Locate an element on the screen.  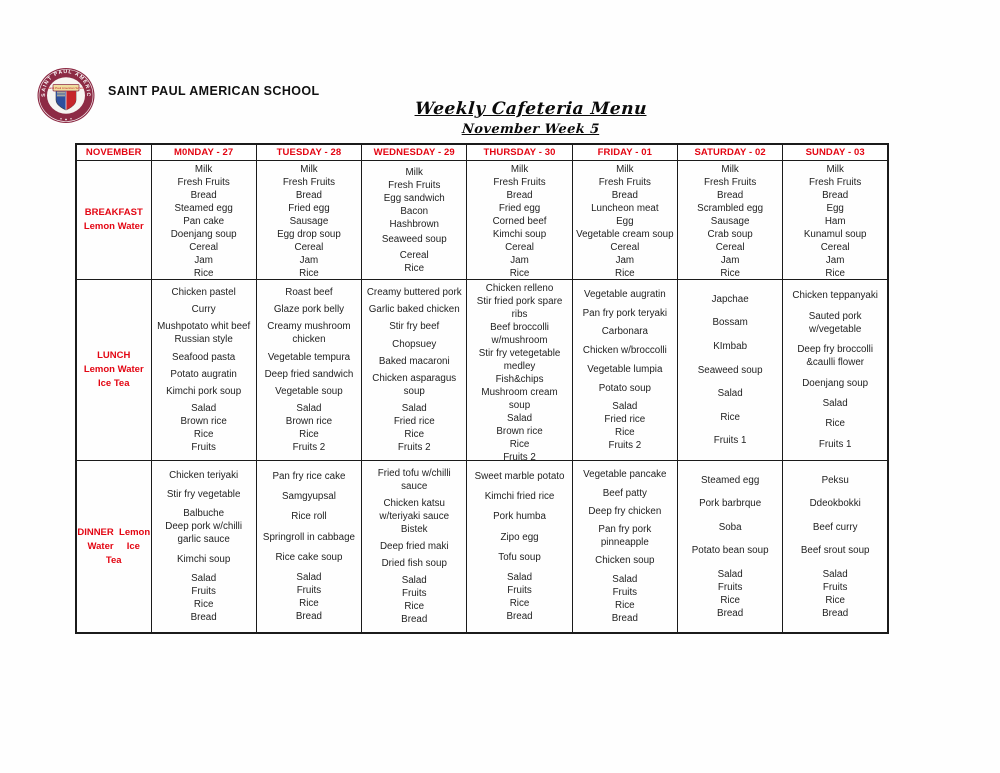
menu-item: Vegetable lumpia is located at coordinates (625, 369).